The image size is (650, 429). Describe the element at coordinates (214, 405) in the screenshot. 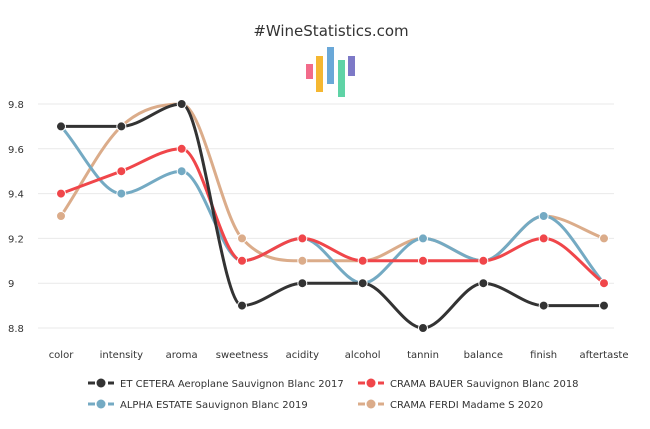

I see `legend-label: ALPHA ESTATE Sauvignon Blanc 2019` at that location.